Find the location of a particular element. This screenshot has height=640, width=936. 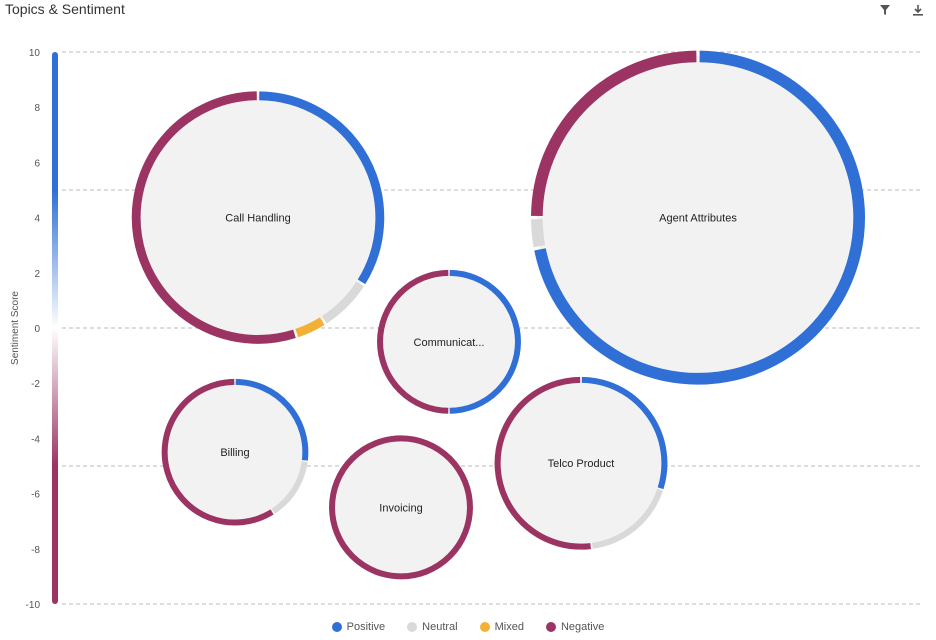

bubble-label: Billing is located at coordinates (234, 453).